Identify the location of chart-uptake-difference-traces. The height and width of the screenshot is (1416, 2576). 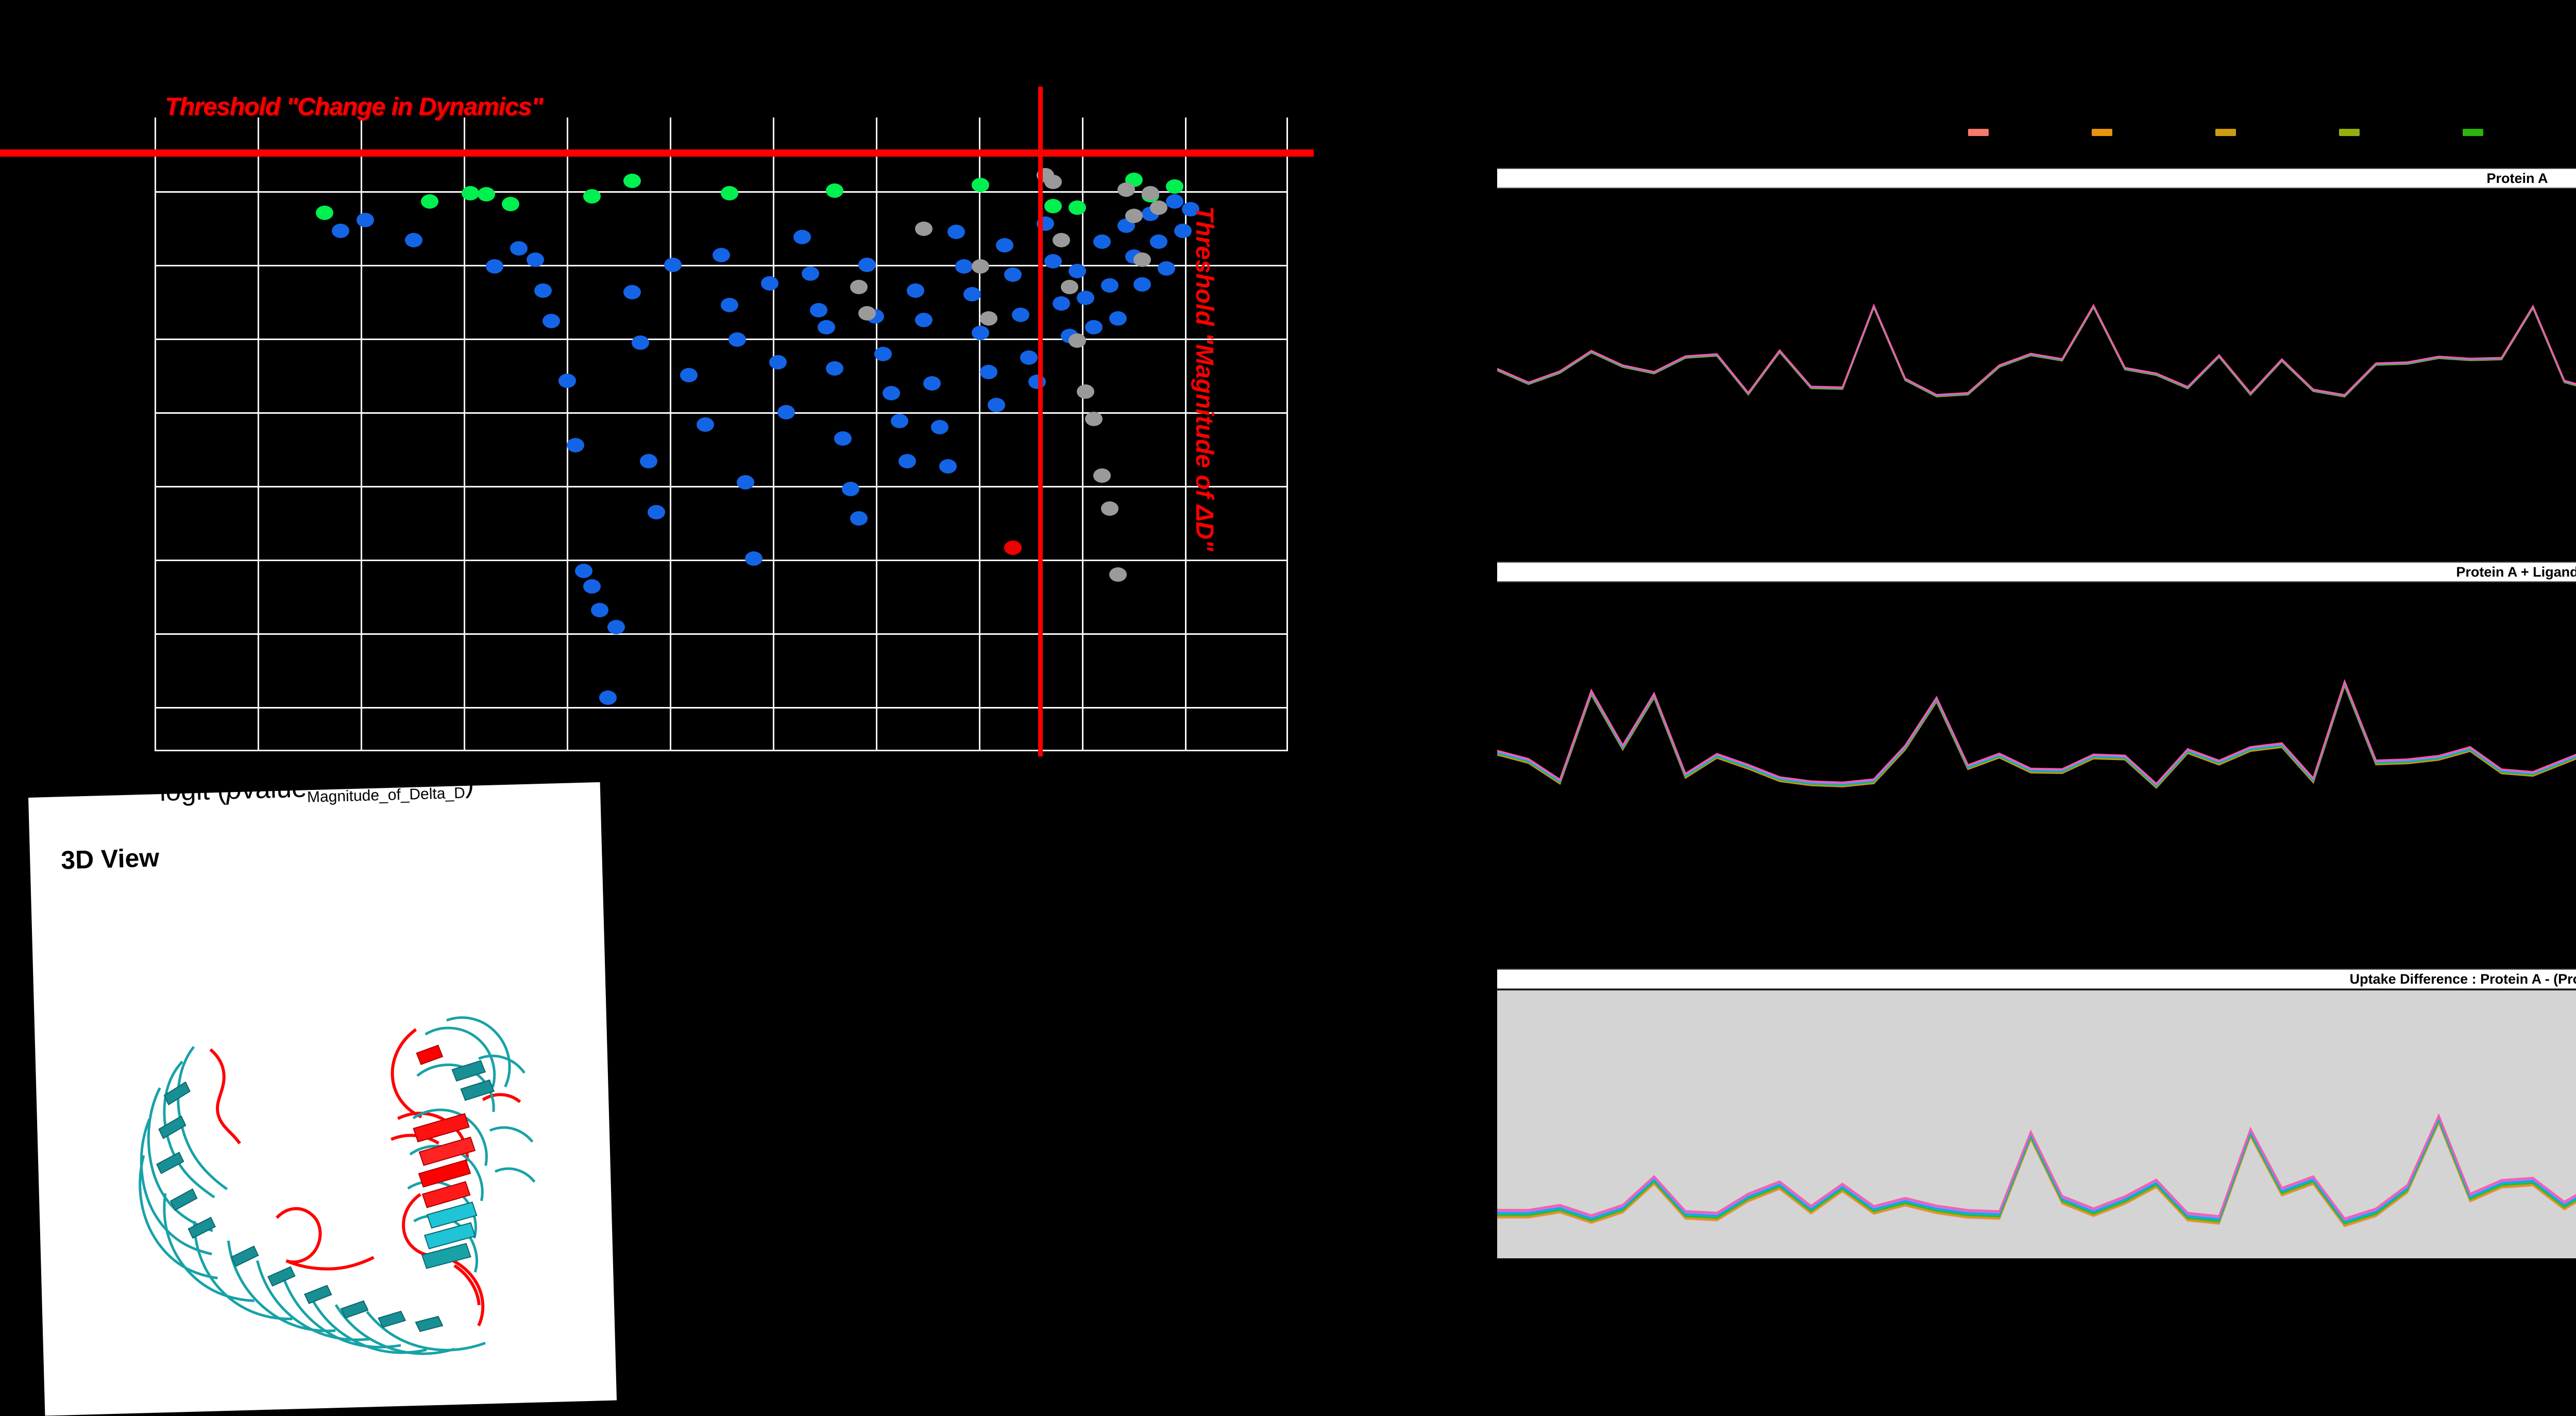
(2036, 1124).